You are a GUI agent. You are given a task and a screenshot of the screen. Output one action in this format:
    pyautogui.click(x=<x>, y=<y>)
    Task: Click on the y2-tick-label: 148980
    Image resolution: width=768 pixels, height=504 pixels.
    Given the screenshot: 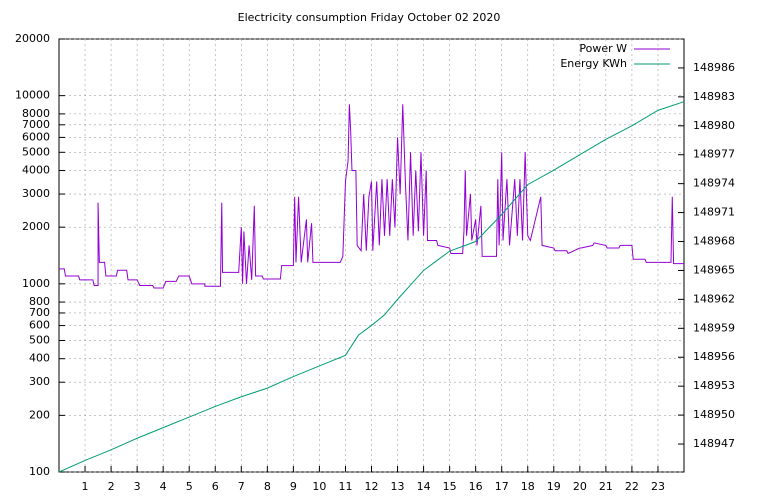 What is the action you would take?
    pyautogui.click(x=714, y=125)
    